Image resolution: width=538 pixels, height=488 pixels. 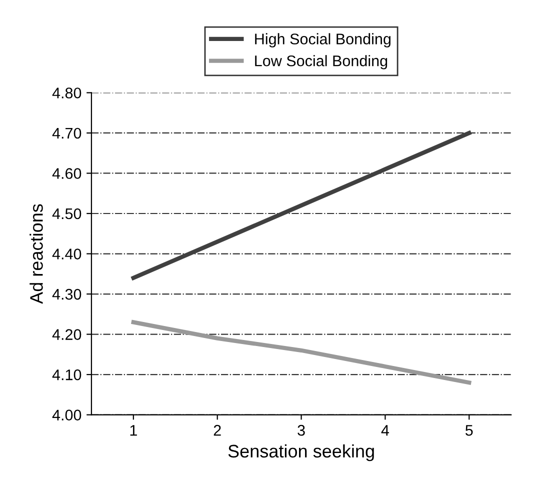 I want to click on x-tick-label: 1, so click(x=133, y=430).